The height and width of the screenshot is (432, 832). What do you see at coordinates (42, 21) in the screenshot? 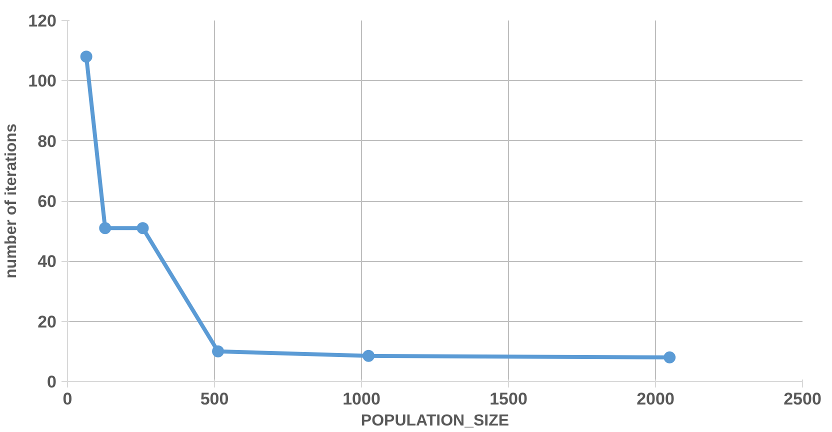
I see `y-tick-label: 120` at bounding box center [42, 21].